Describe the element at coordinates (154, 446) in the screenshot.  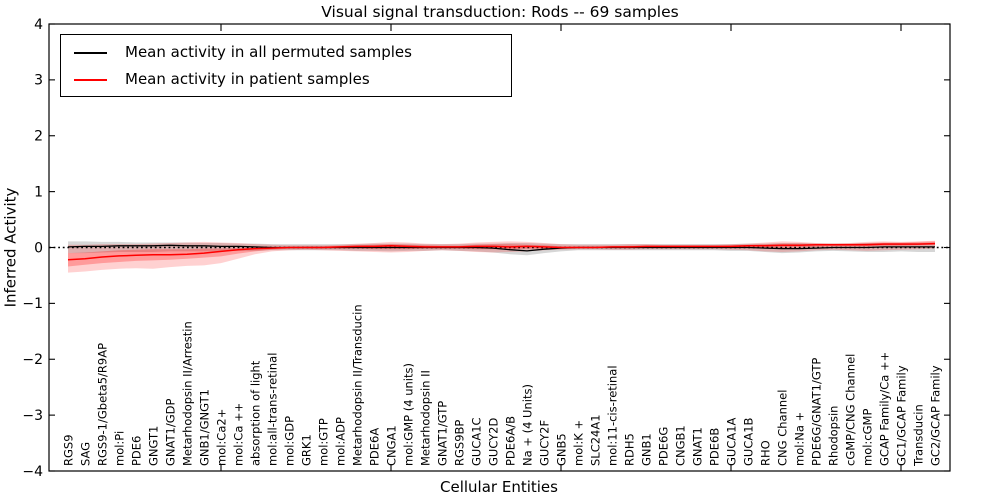
I see `x-category-label: GNGT1` at that location.